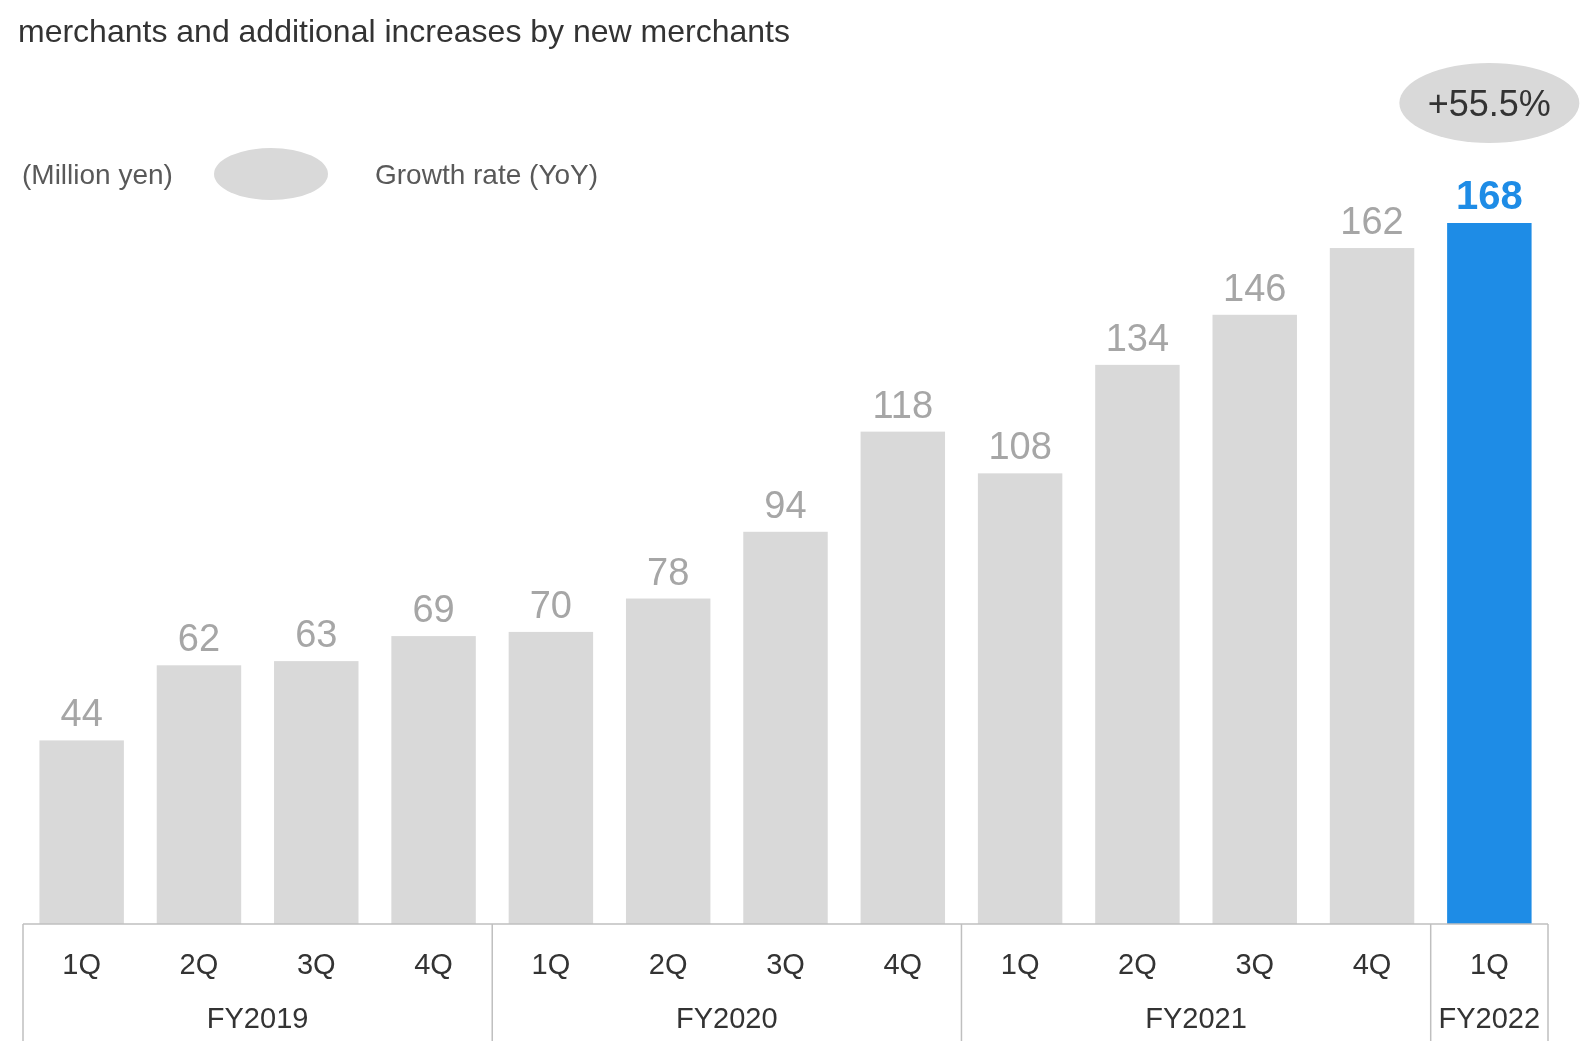 This screenshot has width=1589, height=1041. What do you see at coordinates (1137, 337) in the screenshot?
I see `data-label: 134` at bounding box center [1137, 337].